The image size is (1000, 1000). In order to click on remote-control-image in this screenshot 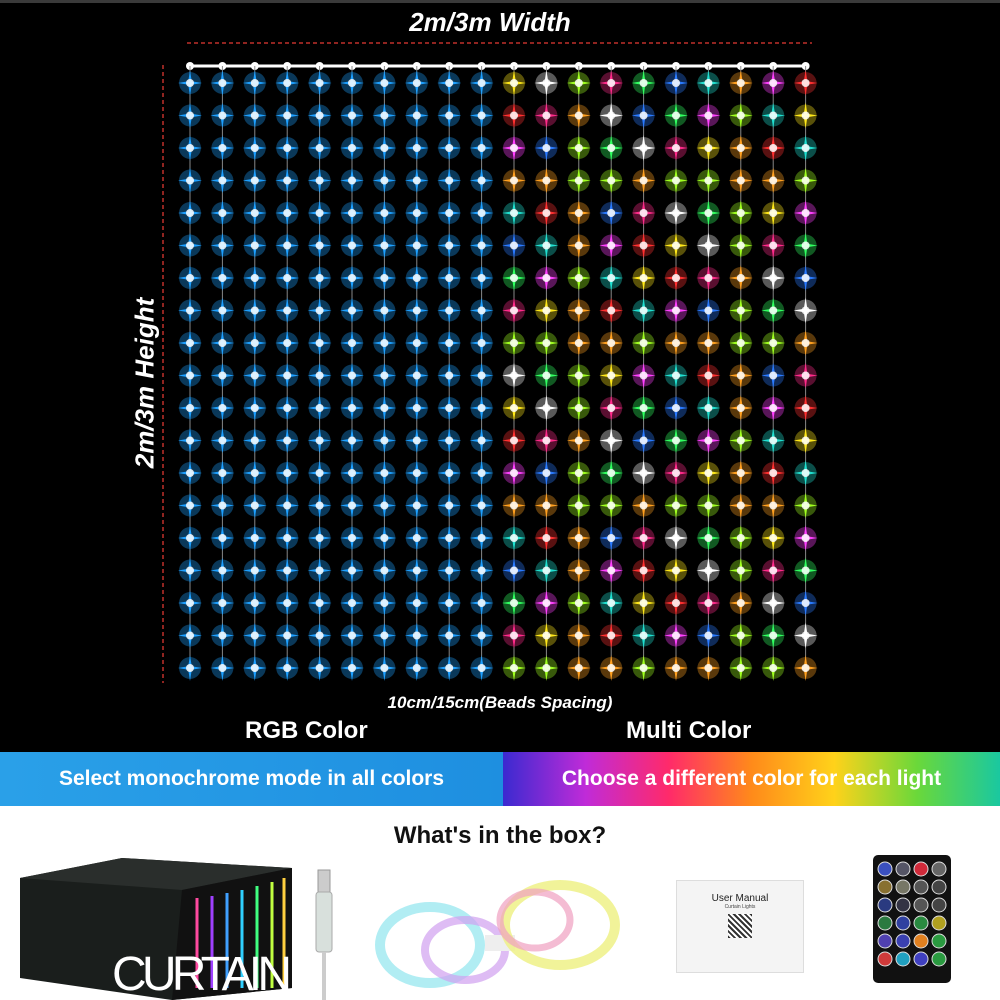, I will do `click(912, 919)`.